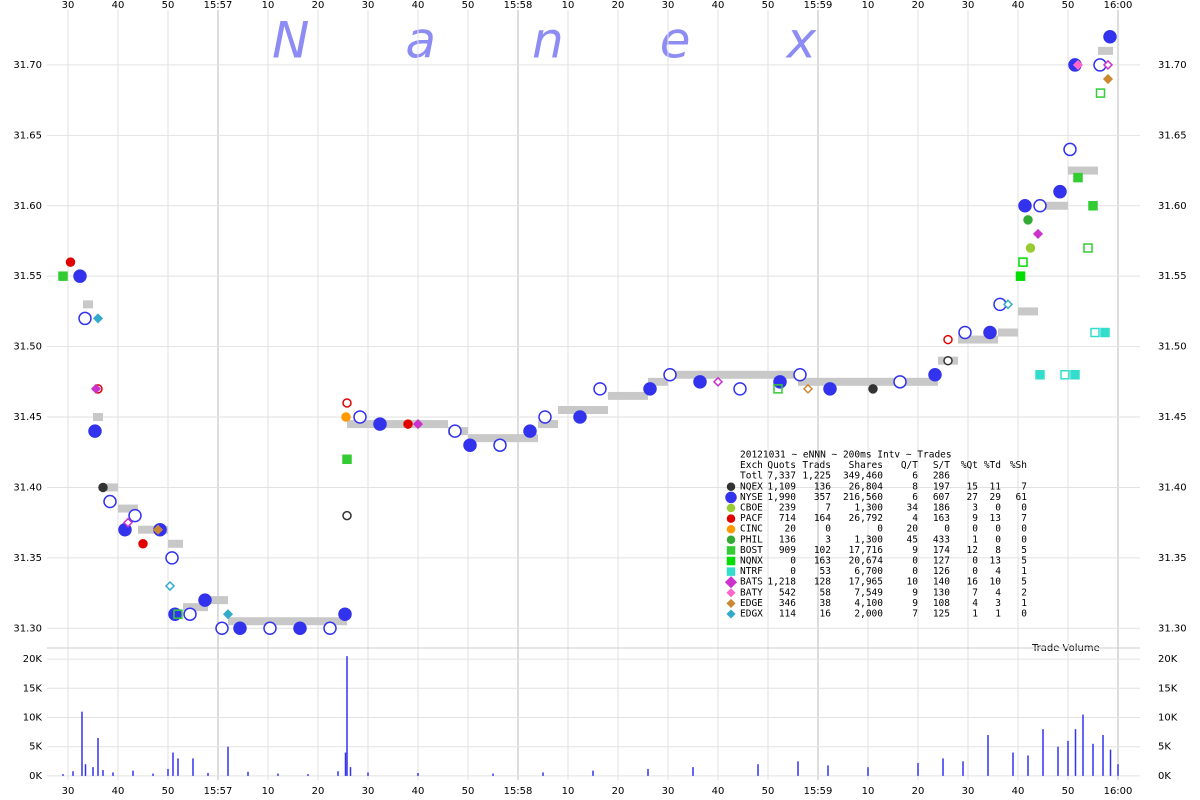 Image resolution: width=1200 pixels, height=800 pixels. Describe the element at coordinates (998, 603) in the screenshot. I see `legend-stat: 3` at that location.